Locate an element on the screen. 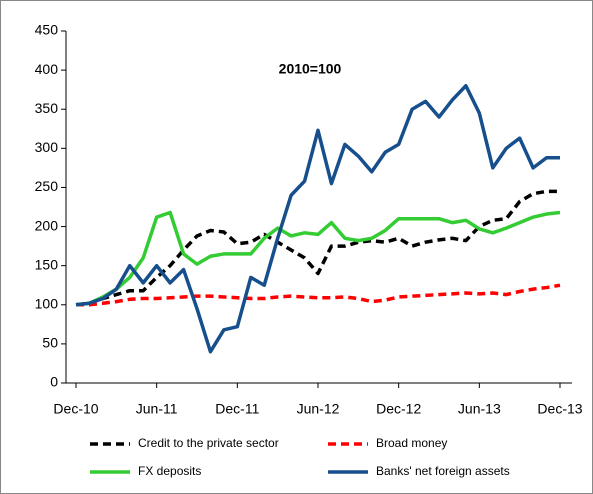 The image size is (593, 494). y-tick-label: 200 is located at coordinates (47, 225).